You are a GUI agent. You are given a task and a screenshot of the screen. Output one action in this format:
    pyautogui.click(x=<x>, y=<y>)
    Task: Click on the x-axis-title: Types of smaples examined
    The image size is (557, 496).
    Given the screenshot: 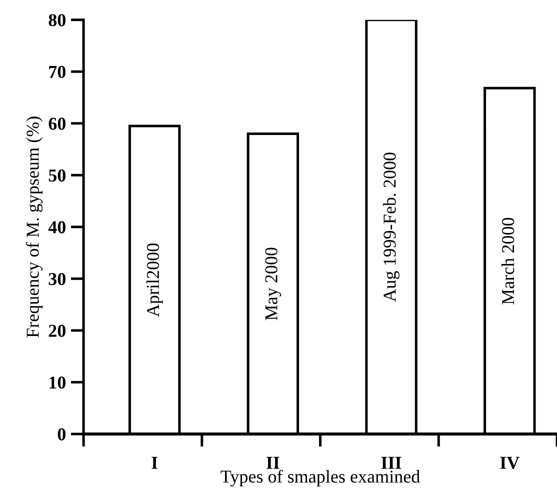 What is the action you would take?
    pyautogui.click(x=320, y=478)
    